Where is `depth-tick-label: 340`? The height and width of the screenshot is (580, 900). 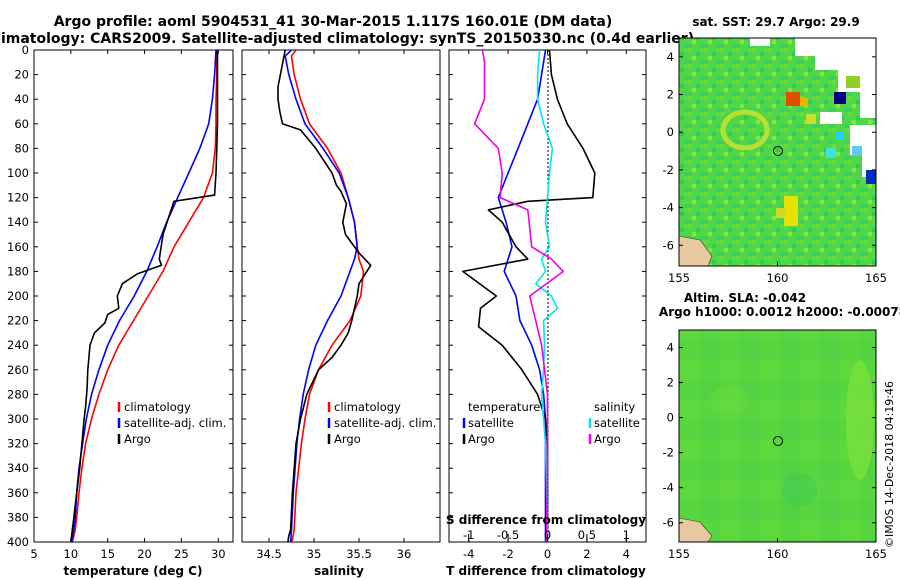 depth-tick-label: 340 is located at coordinates (18, 468).